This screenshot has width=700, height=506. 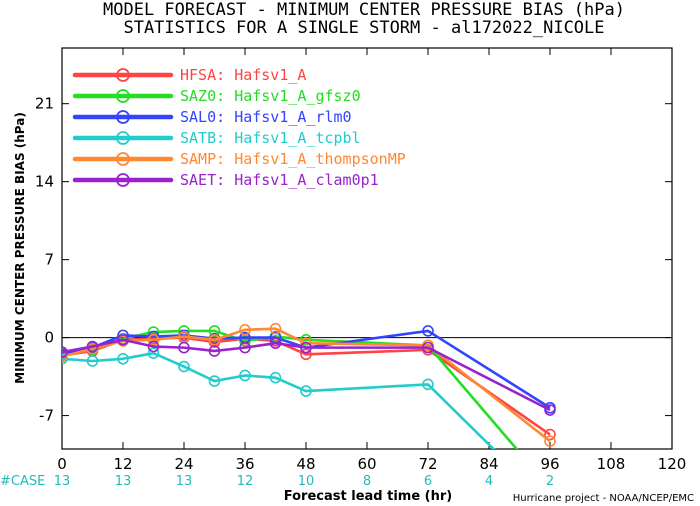 I want to click on legend-series-desc: Hafsv1_A_gfsz0, so click(x=297, y=96).